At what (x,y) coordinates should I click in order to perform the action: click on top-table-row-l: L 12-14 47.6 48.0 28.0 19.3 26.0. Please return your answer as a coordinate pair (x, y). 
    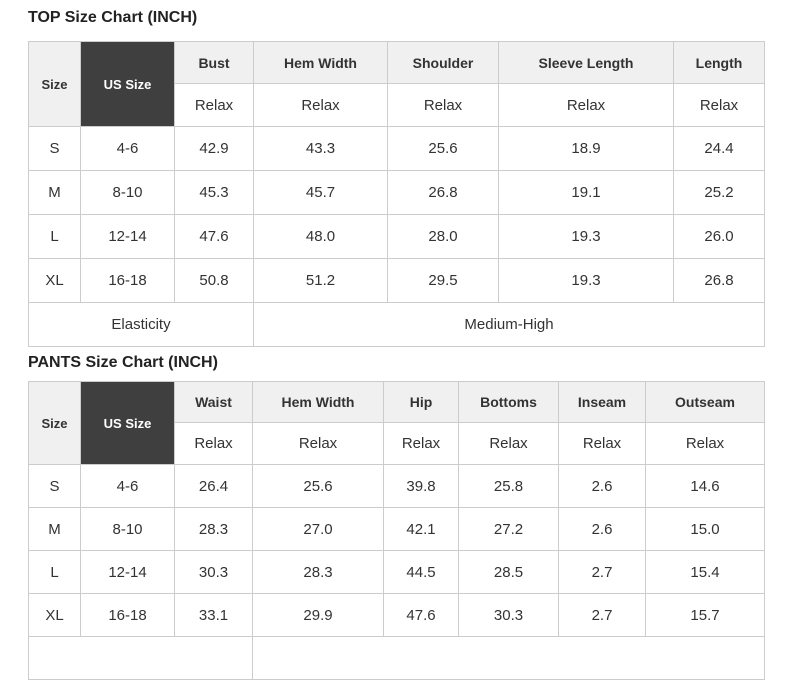
    Looking at the image, I should click on (396, 236).